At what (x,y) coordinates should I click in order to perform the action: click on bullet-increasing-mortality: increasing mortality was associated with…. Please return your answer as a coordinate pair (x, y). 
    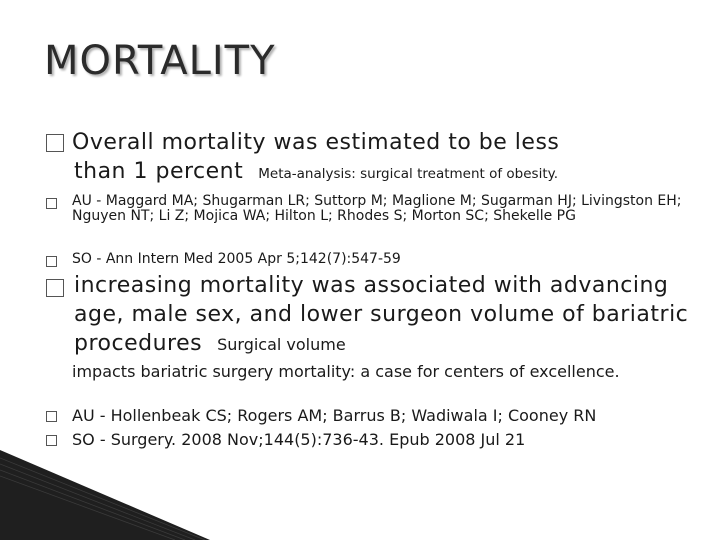
    Looking at the image, I should click on (368, 315).